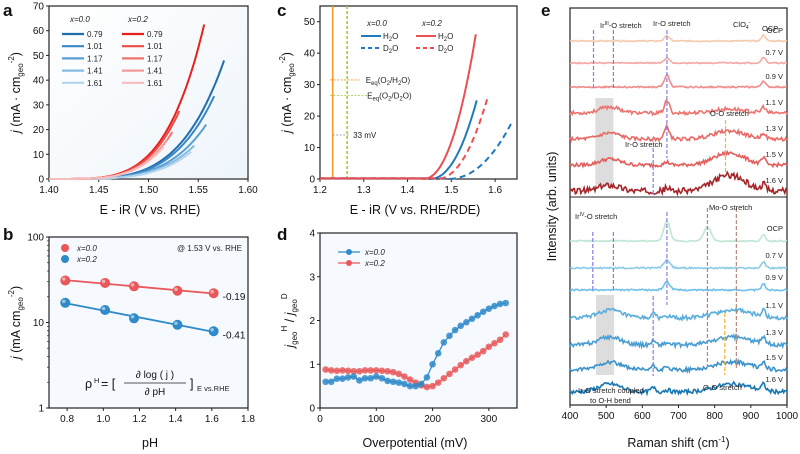  I want to click on e-top-iro-label: Ir-O stretch, so click(672, 23).